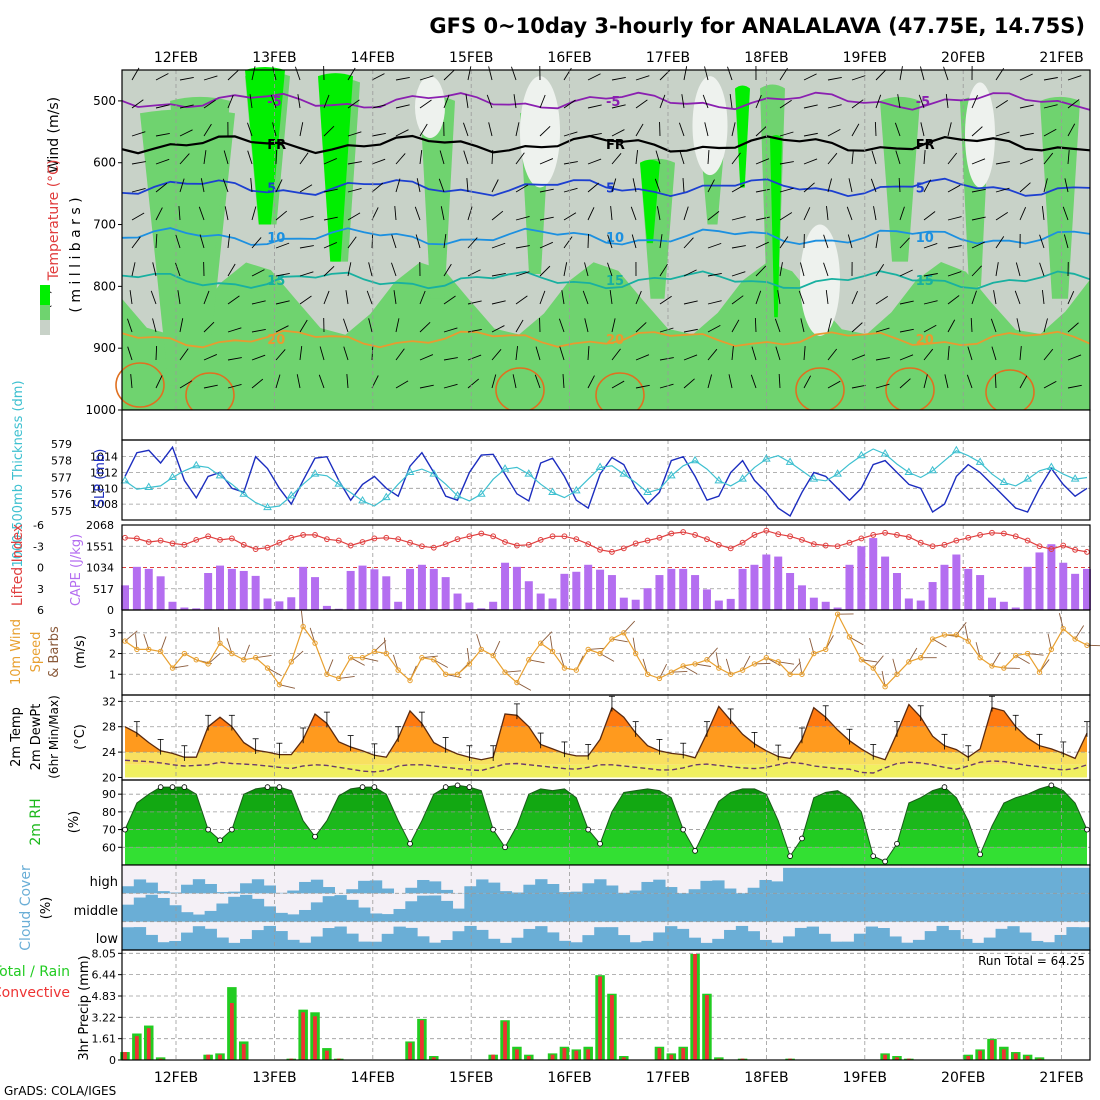 The image size is (1100, 1100). I want to click on isotherm-line, so click(606, 187).